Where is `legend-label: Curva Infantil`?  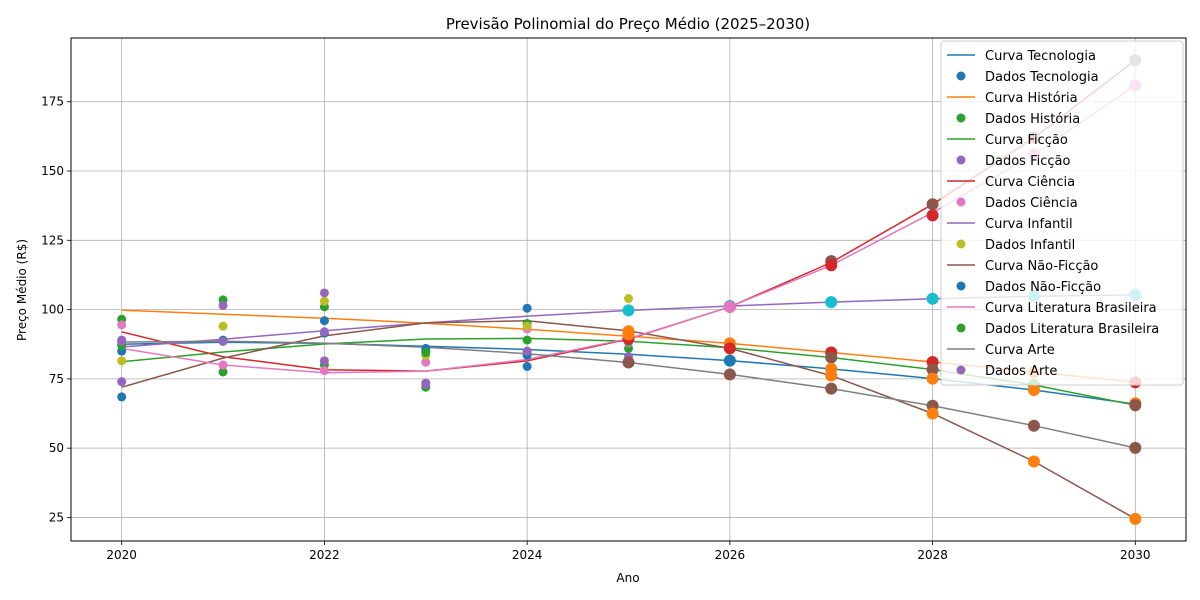
legend-label: Curva Infantil is located at coordinates (1029, 224).